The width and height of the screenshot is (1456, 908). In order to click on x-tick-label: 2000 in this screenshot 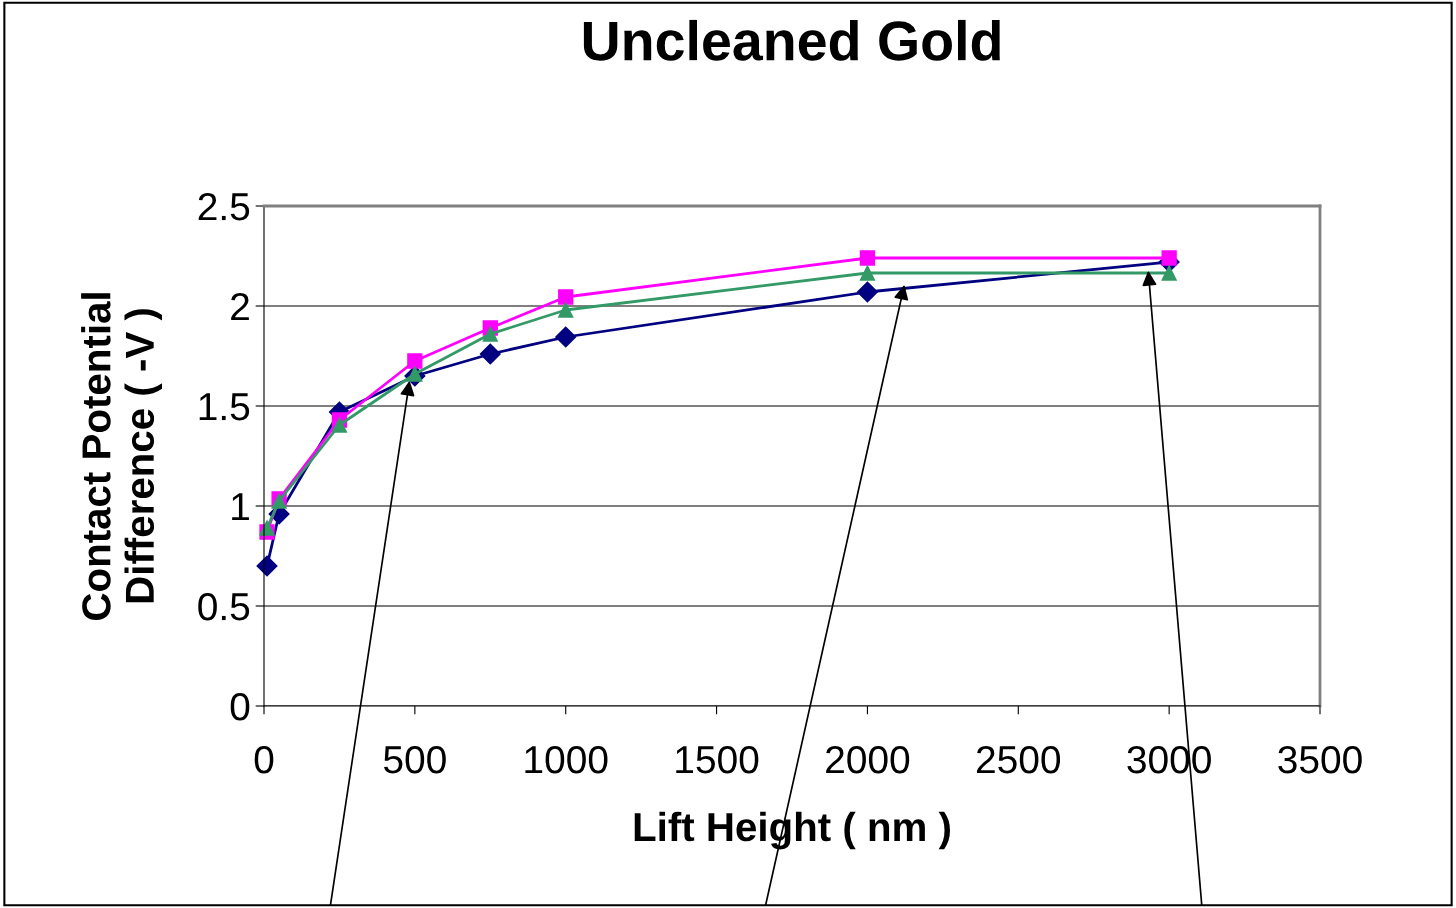, I will do `click(868, 759)`.